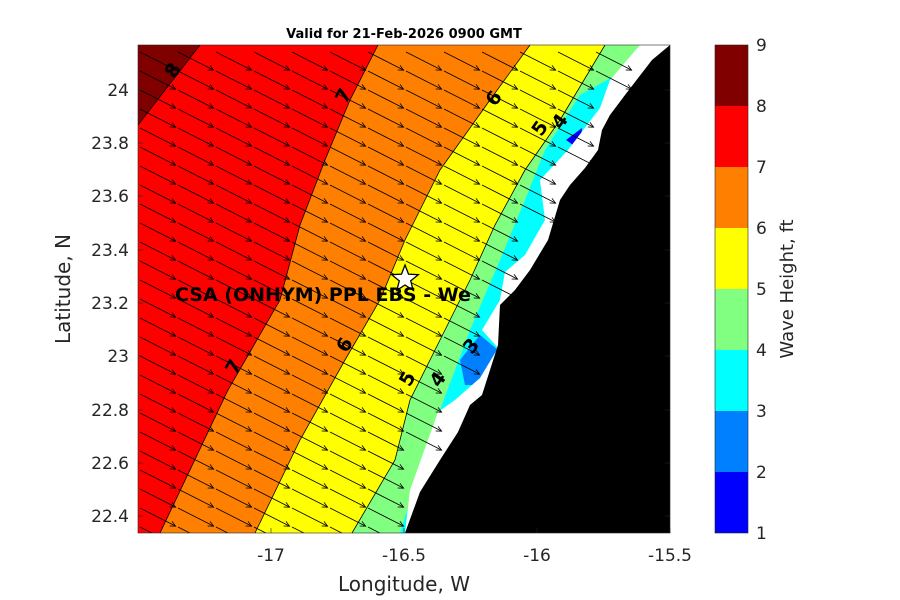 Image resolution: width=900 pixels, height=600 pixels. Describe the element at coordinates (110, 304) in the screenshot. I see `y-tick-label: 23.2` at that location.